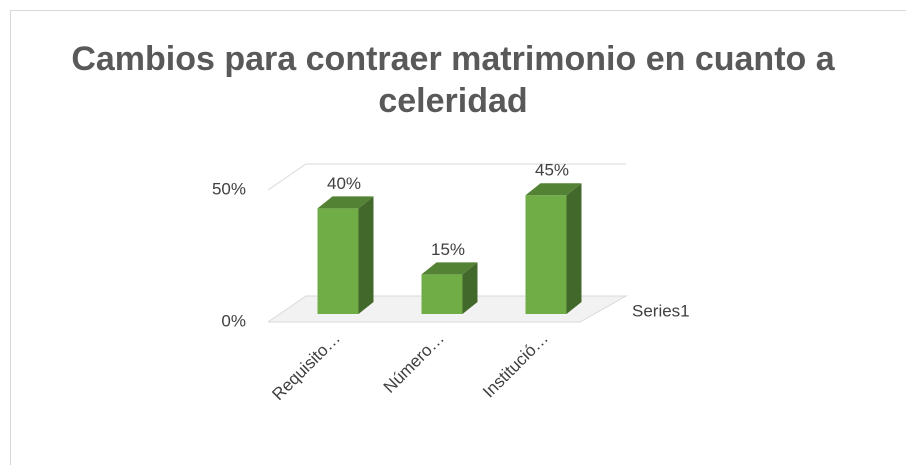 The width and height of the screenshot is (906, 465). Describe the element at coordinates (233, 320) in the screenshot. I see `y-tick-label: 0%` at that location.